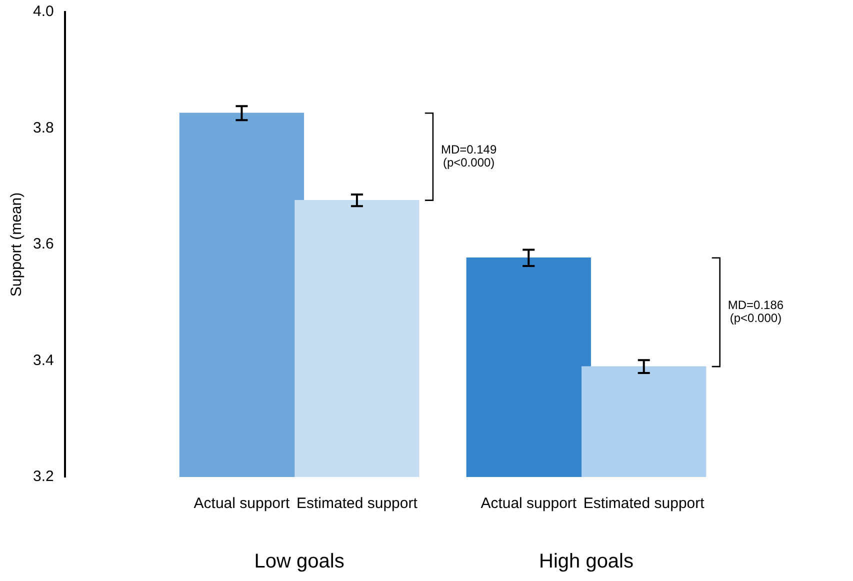  What do you see at coordinates (756, 312) in the screenshot?
I see `text: MD=0.186 (p<0.000)` at bounding box center [756, 312].